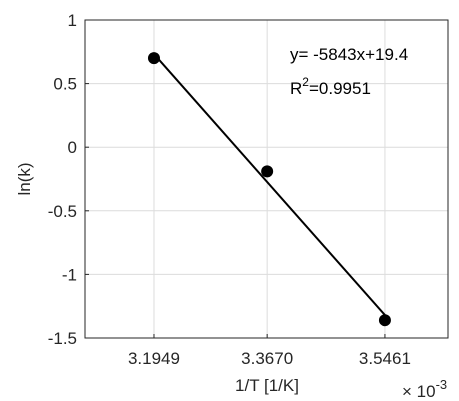  I want to click on y-ticks: 1 0.5 0 -0.5 -1 -1.5, so click(68, 179).